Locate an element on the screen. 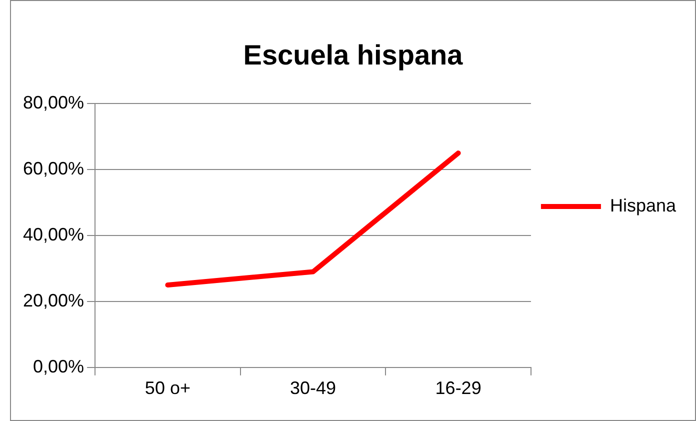 This screenshot has width=696, height=421. y-tick-label: 80,00% is located at coordinates (53, 102).